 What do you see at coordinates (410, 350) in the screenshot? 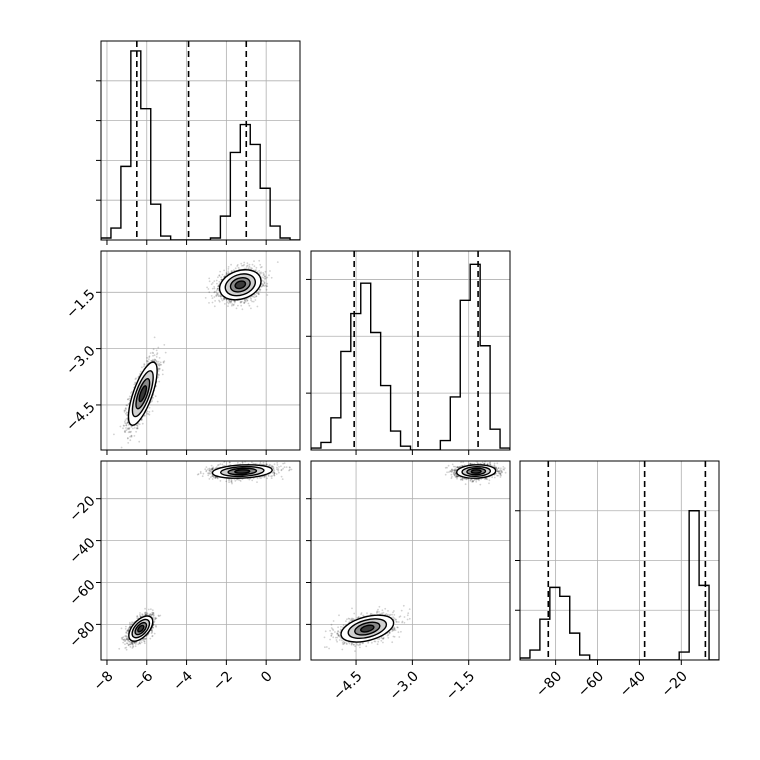
I see `panel-frame` at bounding box center [410, 350].